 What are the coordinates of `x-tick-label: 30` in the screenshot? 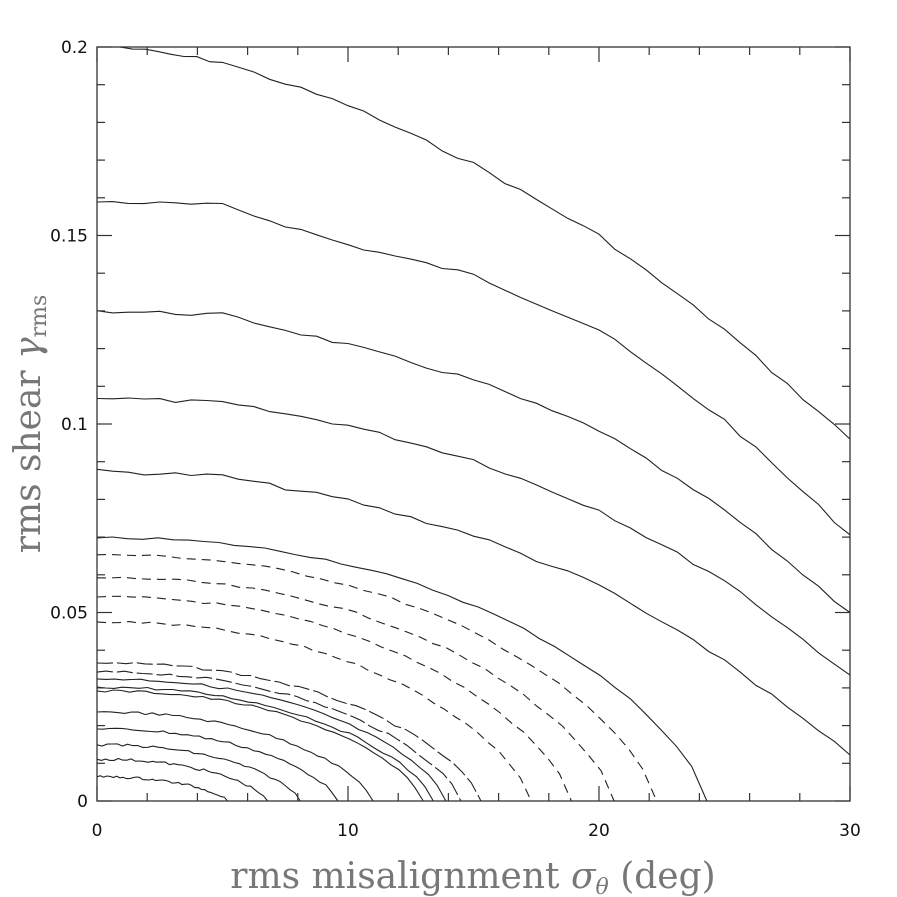 It's located at (850, 831).